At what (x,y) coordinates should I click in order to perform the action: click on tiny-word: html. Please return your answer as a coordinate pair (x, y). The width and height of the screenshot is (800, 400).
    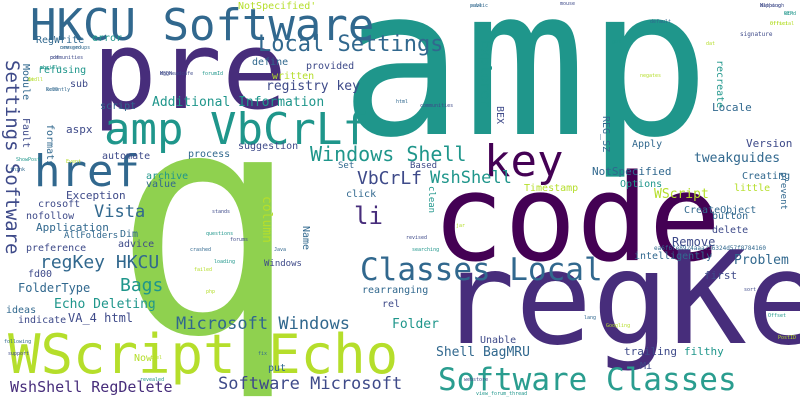
    Looking at the image, I should click on (402, 102).